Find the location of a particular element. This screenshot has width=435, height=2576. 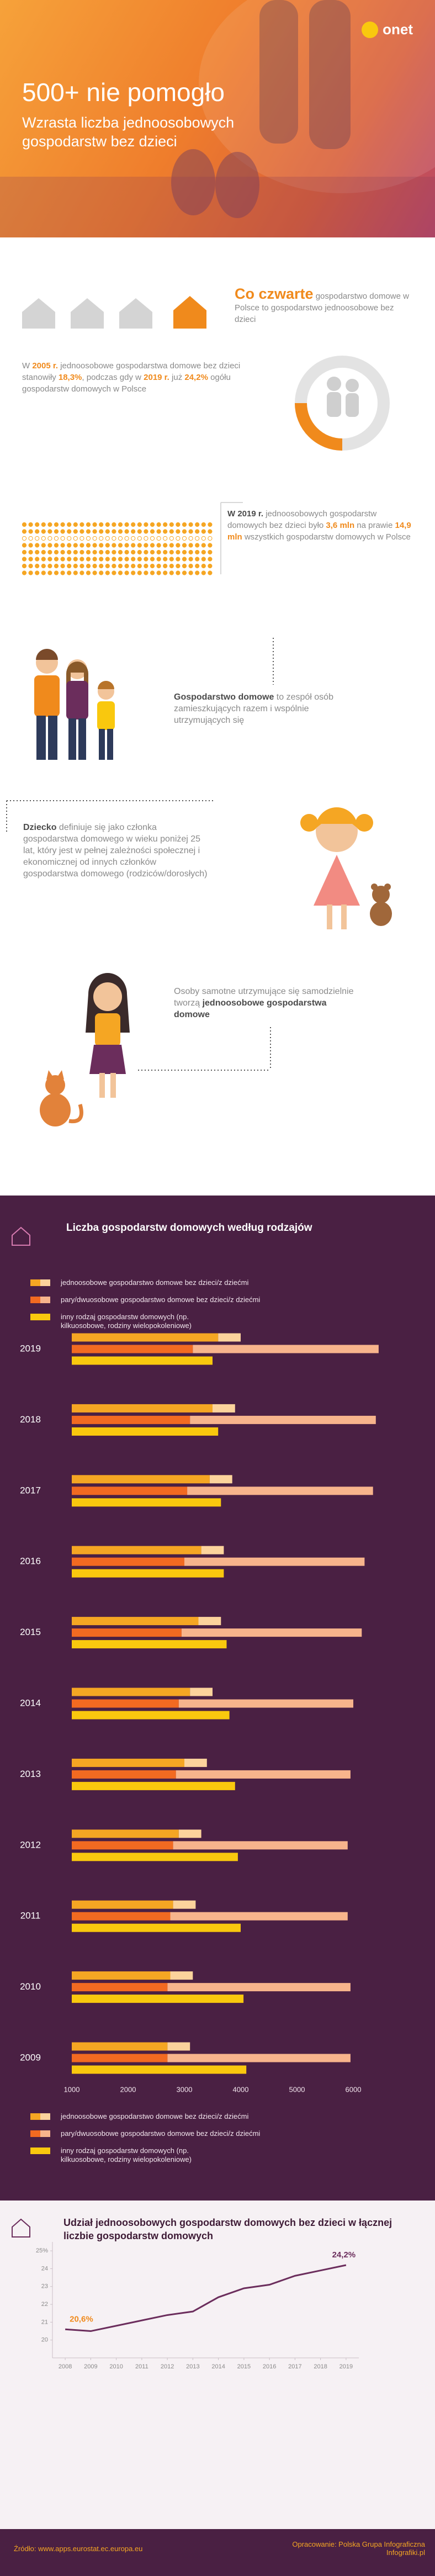

logo: onet is located at coordinates (387, 30).